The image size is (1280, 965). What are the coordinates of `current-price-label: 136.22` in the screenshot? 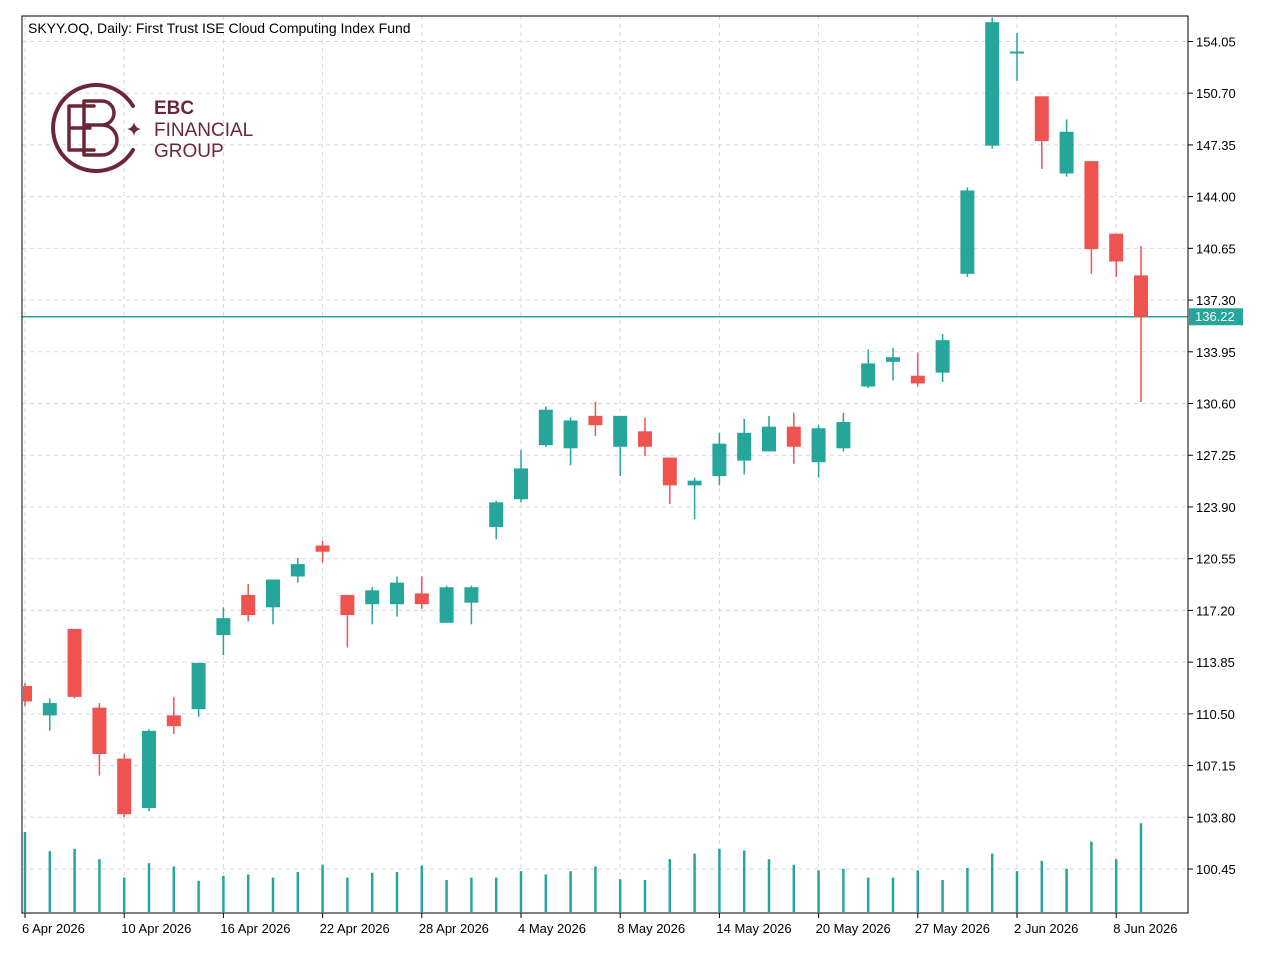 It's located at (1215, 316).